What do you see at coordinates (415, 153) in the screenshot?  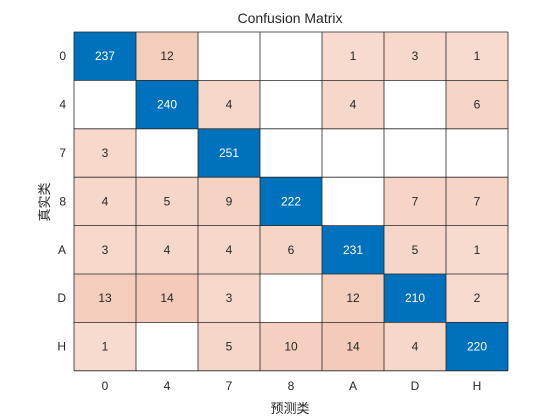 I see `matrix-cell-7-D` at bounding box center [415, 153].